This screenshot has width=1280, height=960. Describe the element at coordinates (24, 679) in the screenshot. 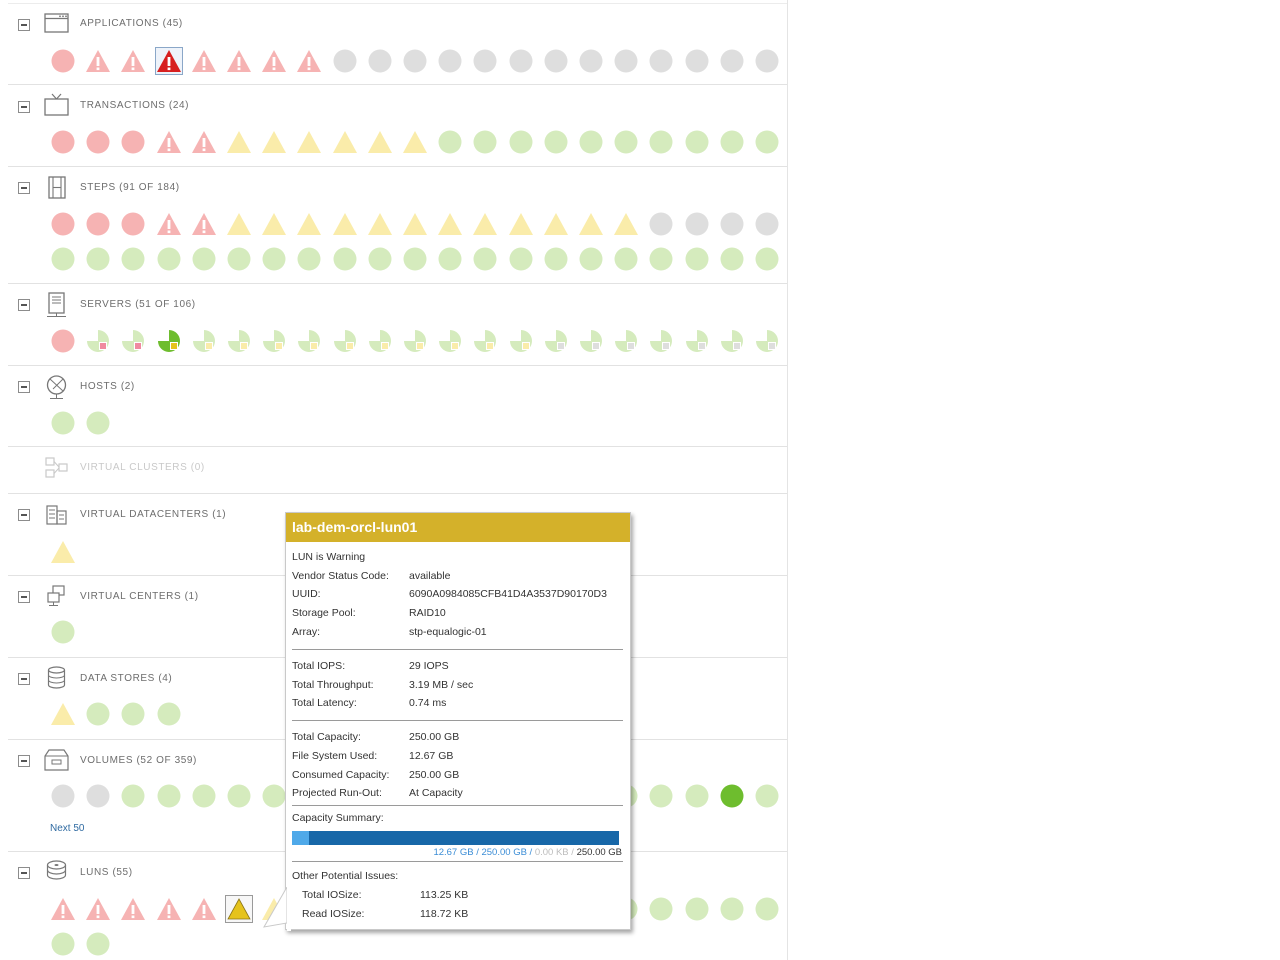

I see `collapse-data-stores-button` at that location.